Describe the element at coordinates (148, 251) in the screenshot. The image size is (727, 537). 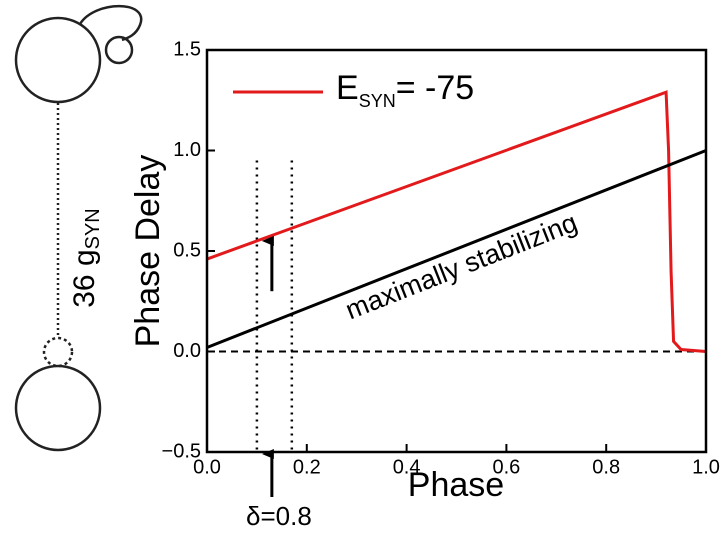
I see `y-axis-label: Phase Delay` at that location.